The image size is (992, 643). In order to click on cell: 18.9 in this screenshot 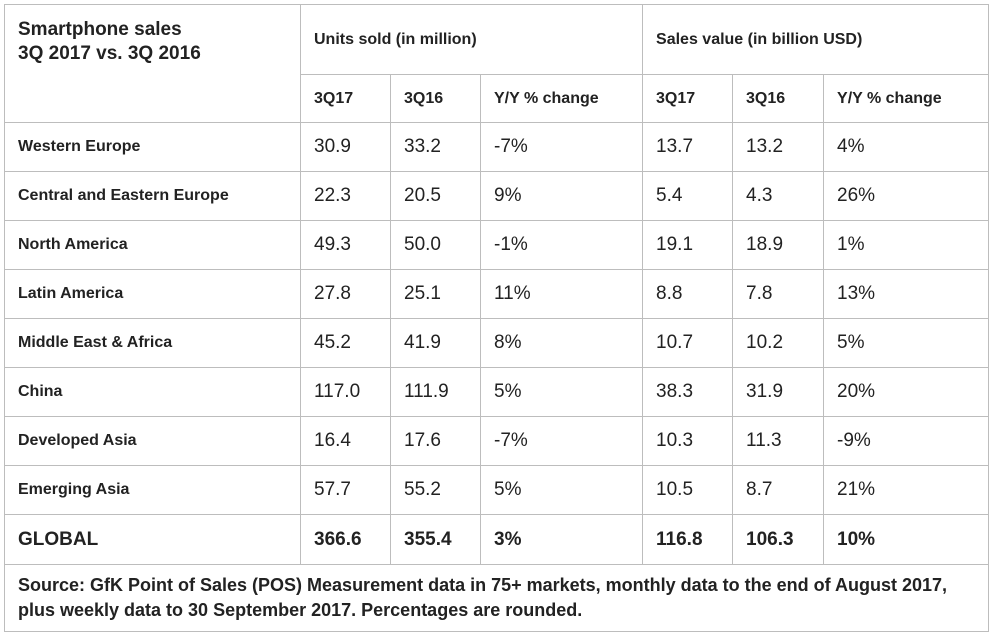, I will do `click(778, 245)`.